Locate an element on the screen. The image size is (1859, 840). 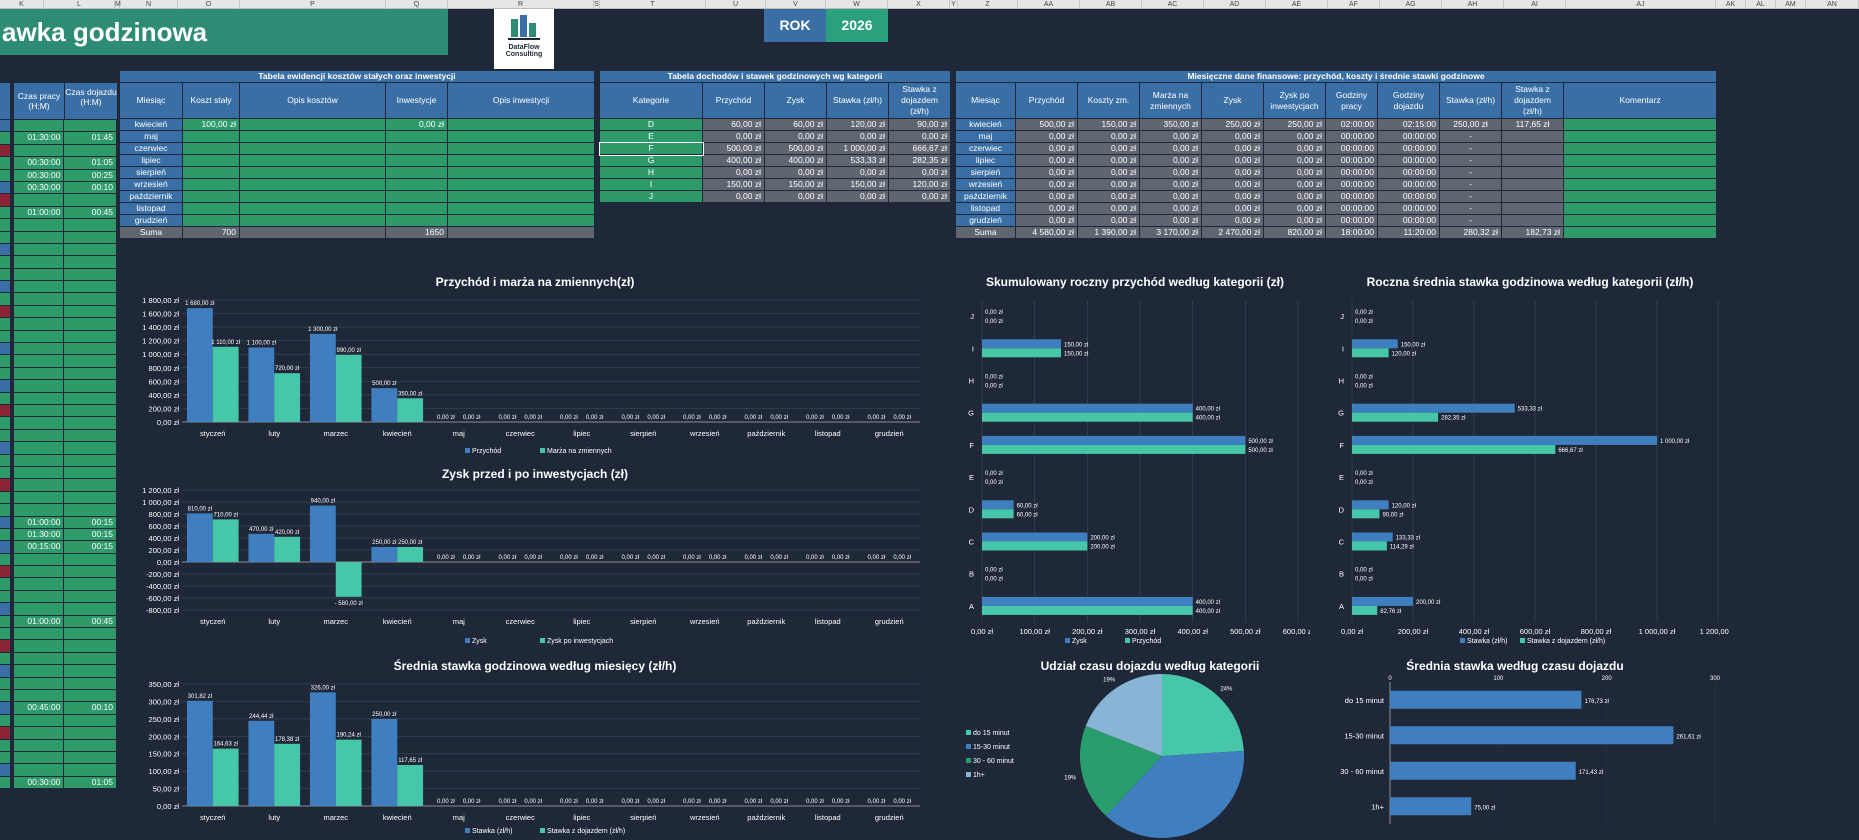
table-cell: 533,33 zł is located at coordinates (857, 160).